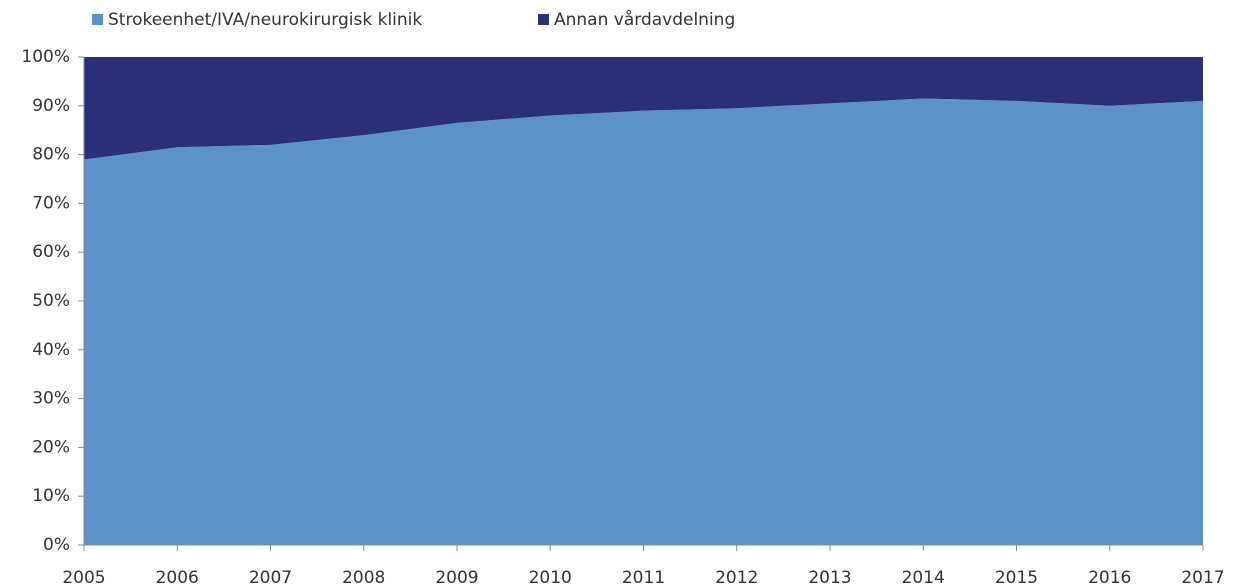 Image resolution: width=1235 pixels, height=588 pixels. Describe the element at coordinates (51, 155) in the screenshot. I see `y-tick-label: 80%` at that location.